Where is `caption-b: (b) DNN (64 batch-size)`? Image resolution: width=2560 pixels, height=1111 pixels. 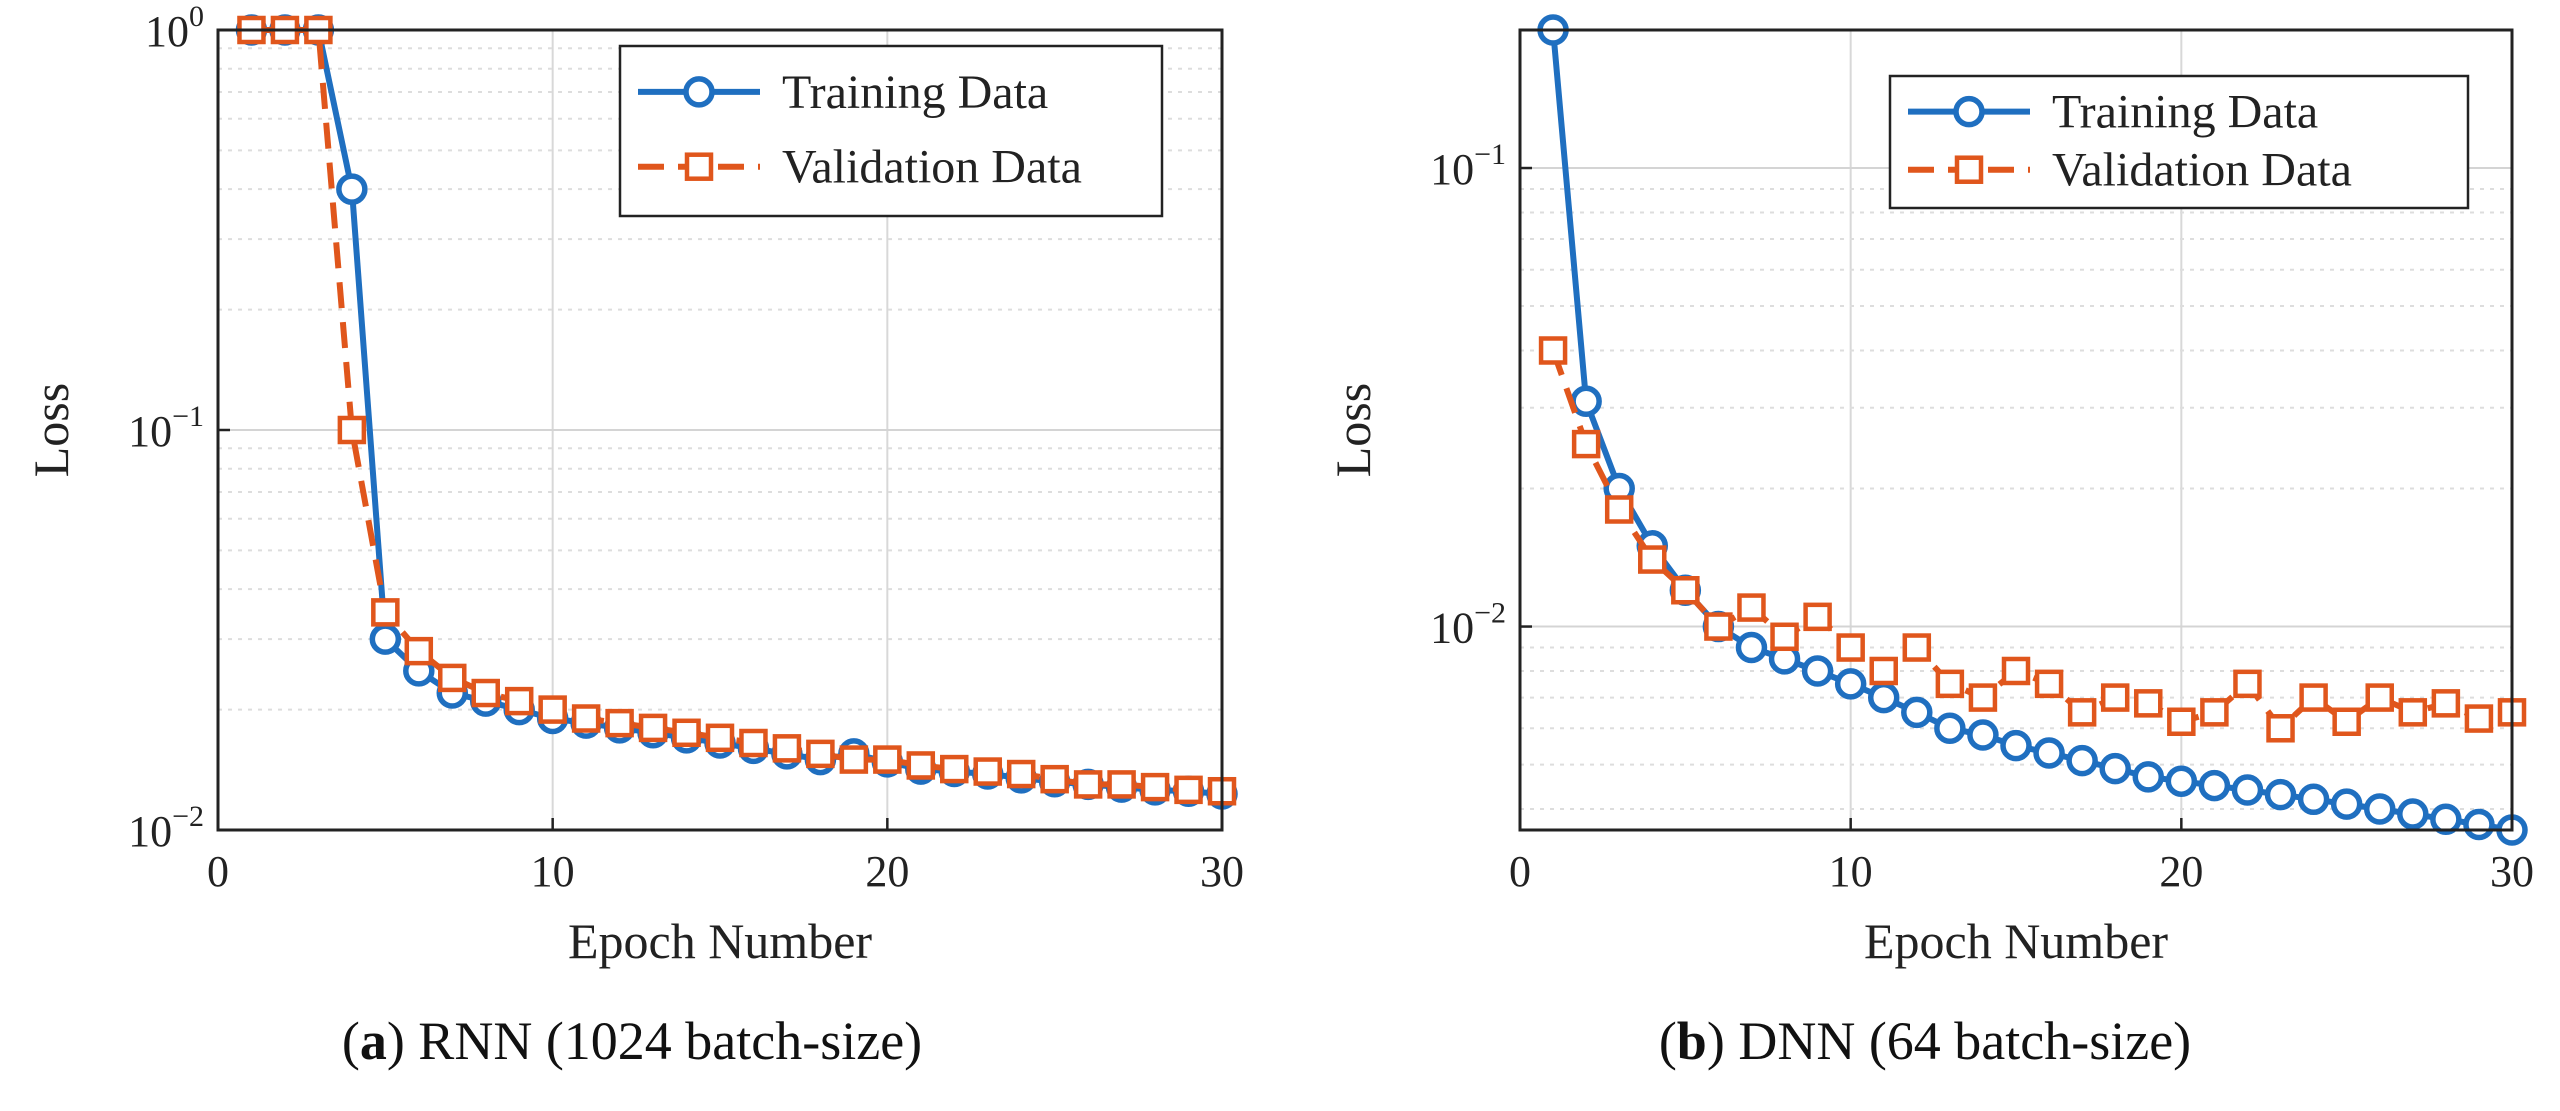
caption-b: (b) DNN (64 batch-size) is located at coordinates (1925, 1041).